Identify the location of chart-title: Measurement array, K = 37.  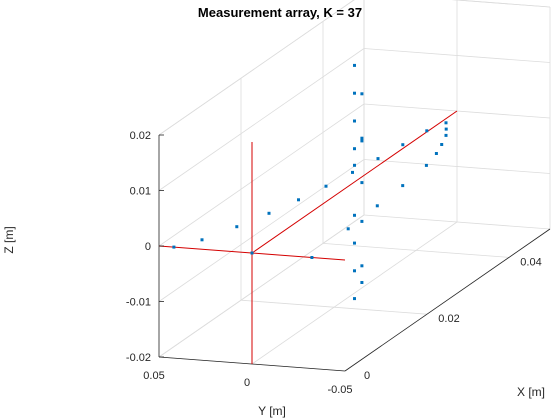
(280, 12).